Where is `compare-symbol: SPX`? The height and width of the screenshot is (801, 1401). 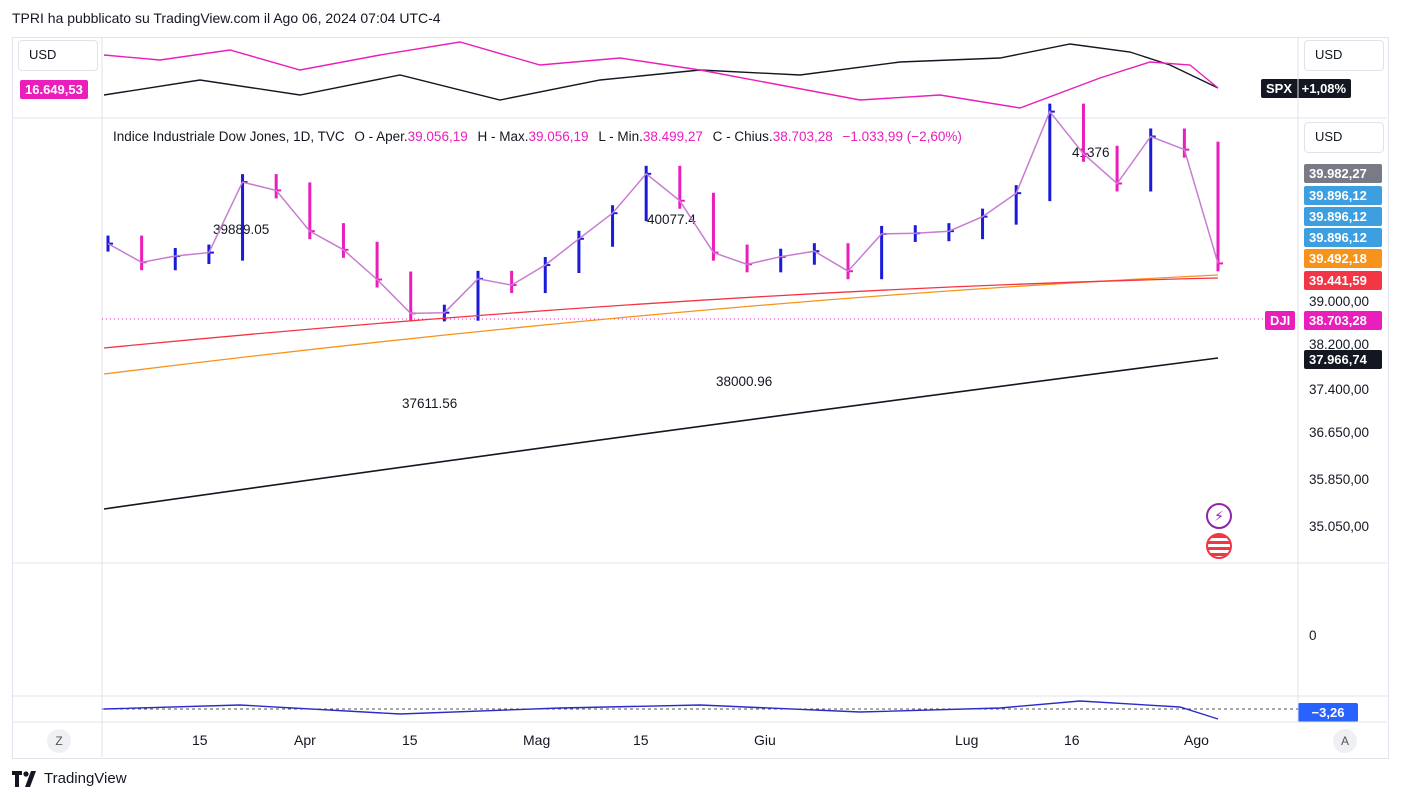
compare-symbol: SPX is located at coordinates (1279, 88).